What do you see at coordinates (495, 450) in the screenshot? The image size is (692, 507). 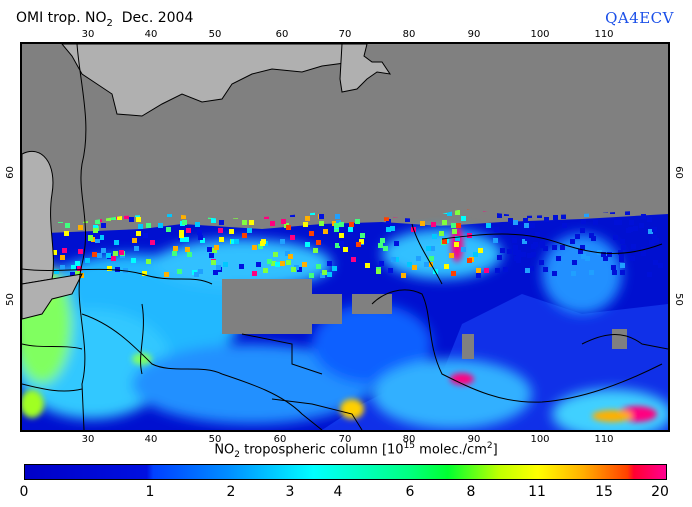 I see `cb-label-end: ]` at bounding box center [495, 450].